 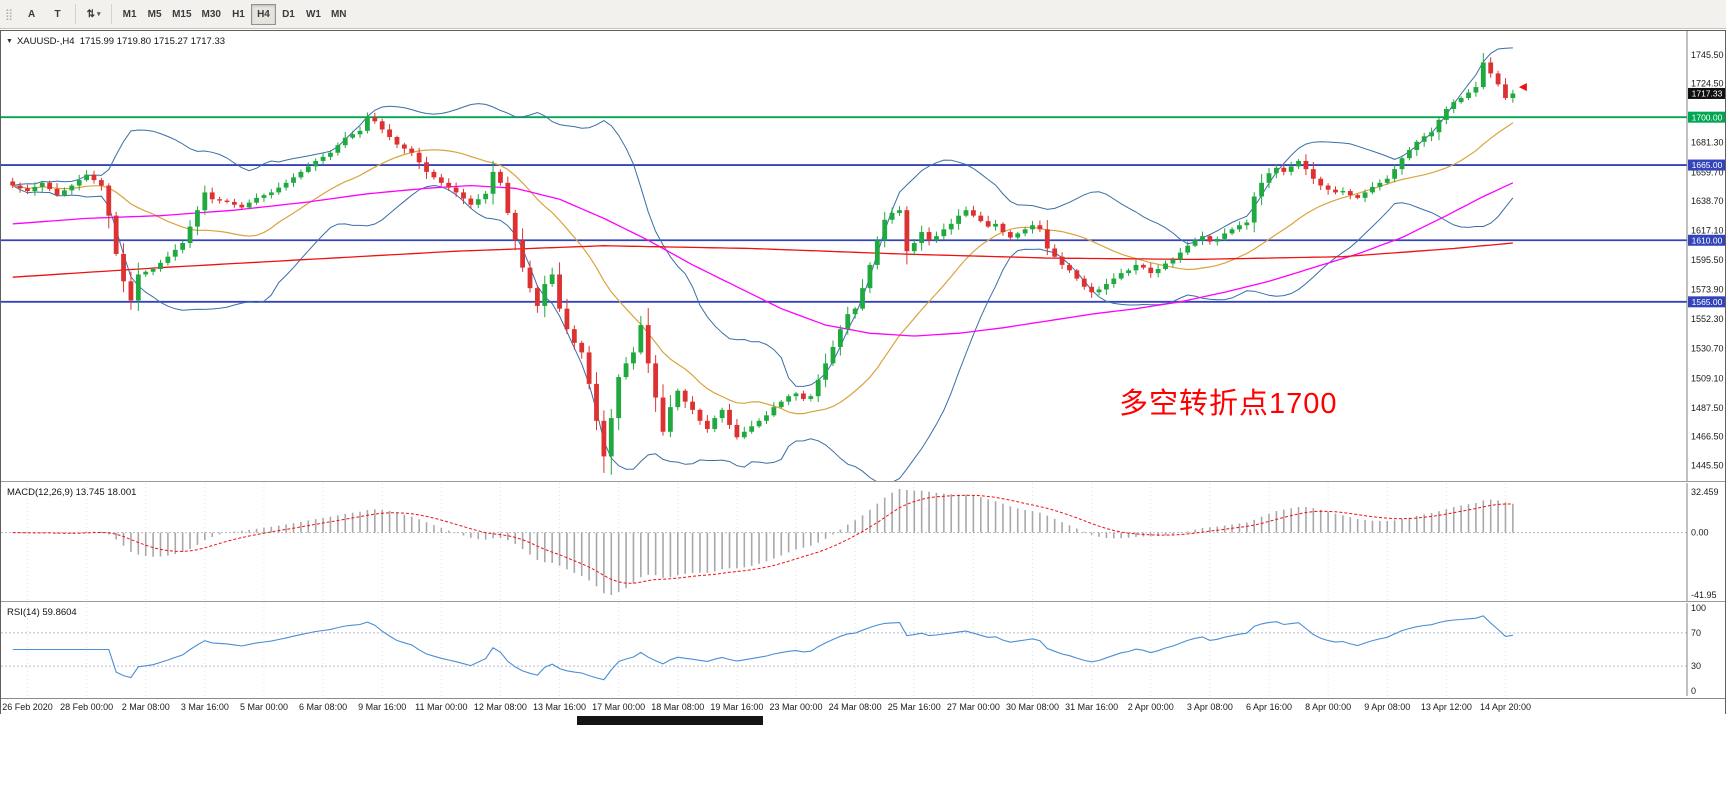 I want to click on ma-red, so click(x=762, y=260).